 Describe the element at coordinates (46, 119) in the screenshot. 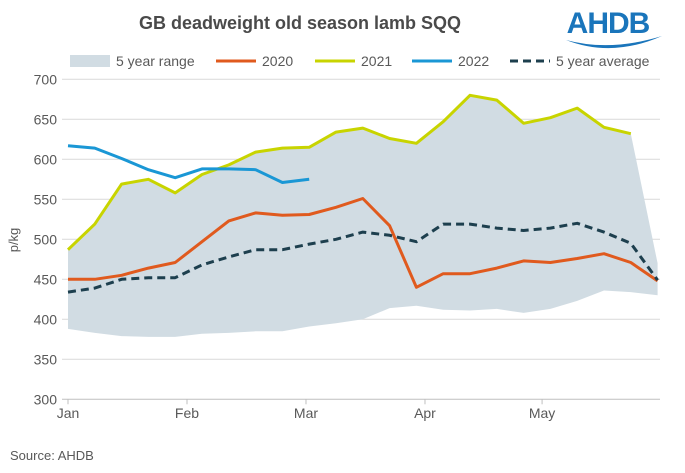

I see `y-tick-label: 650` at that location.